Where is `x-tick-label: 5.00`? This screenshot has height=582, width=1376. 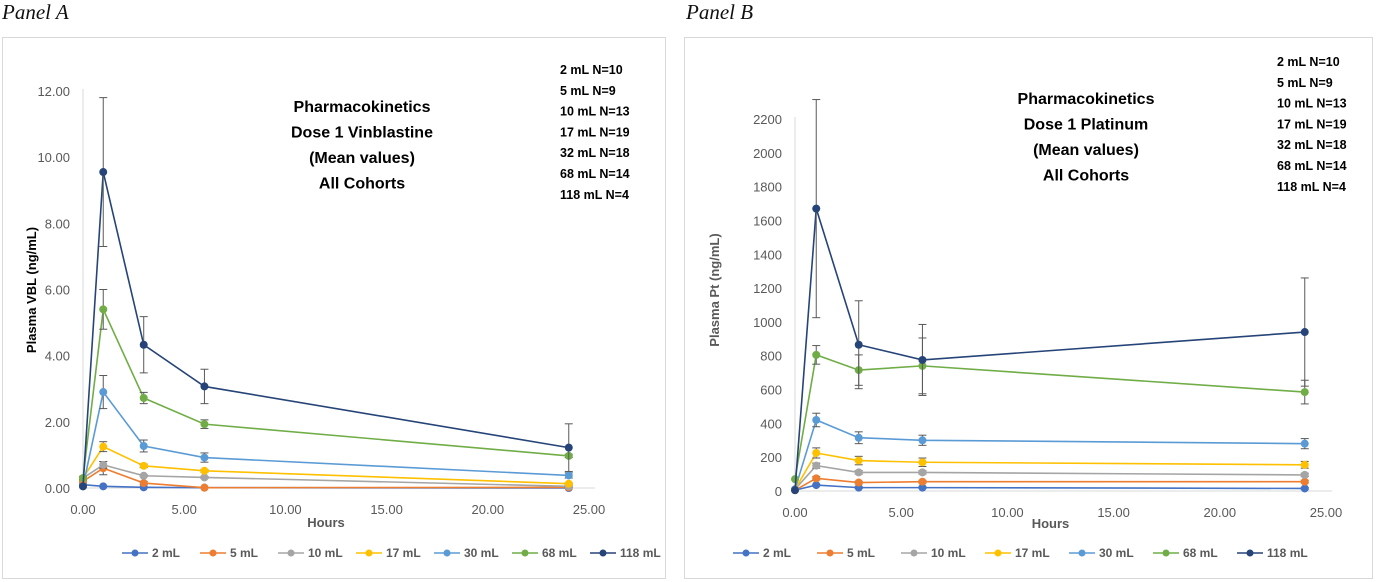 x-tick-label: 5.00 is located at coordinates (184, 509).